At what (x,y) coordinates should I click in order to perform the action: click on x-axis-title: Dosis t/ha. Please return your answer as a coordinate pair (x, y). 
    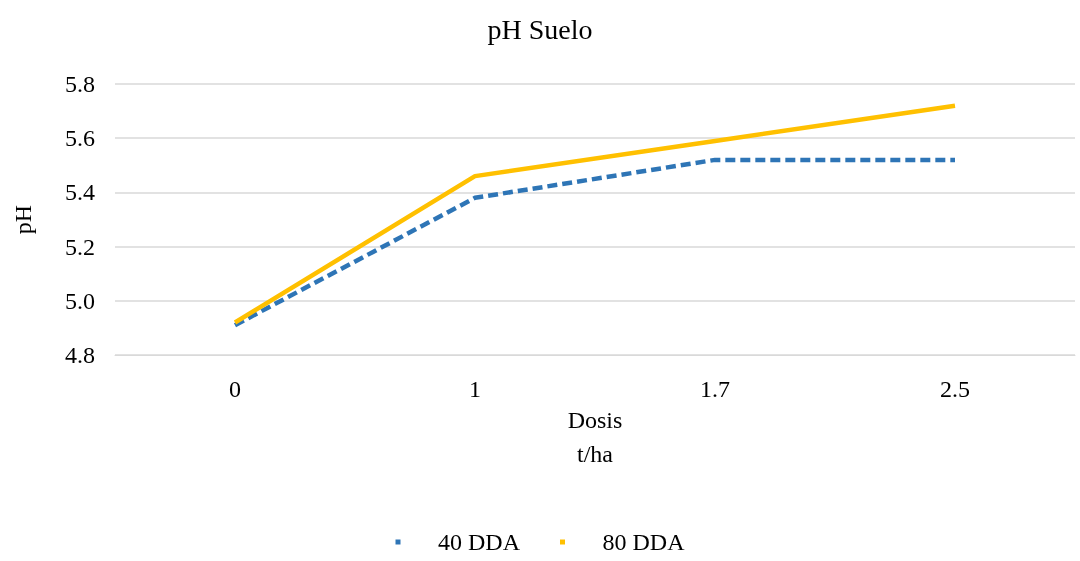
    Looking at the image, I should click on (595, 437).